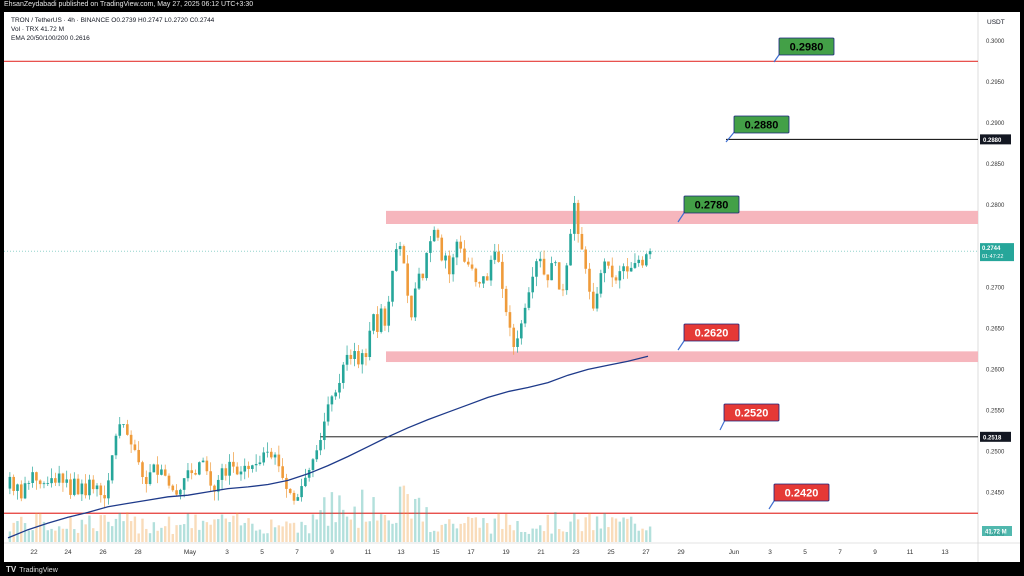 The height and width of the screenshot is (576, 1024). Describe the element at coordinates (541, 552) in the screenshot. I see `time-tick-label: 21` at that location.